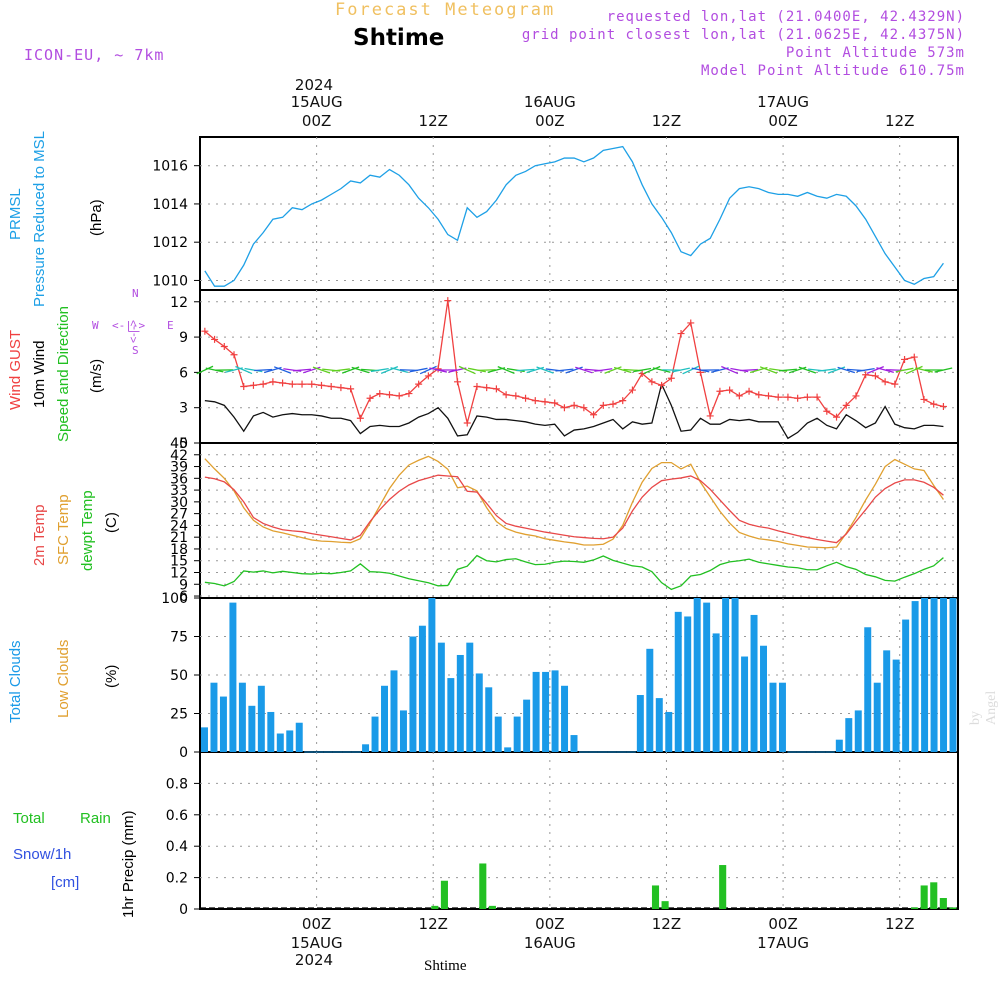 The image size is (1000, 1000). What do you see at coordinates (179, 526) in the screenshot?
I see `ytick-label-temp: 24` at bounding box center [179, 526].